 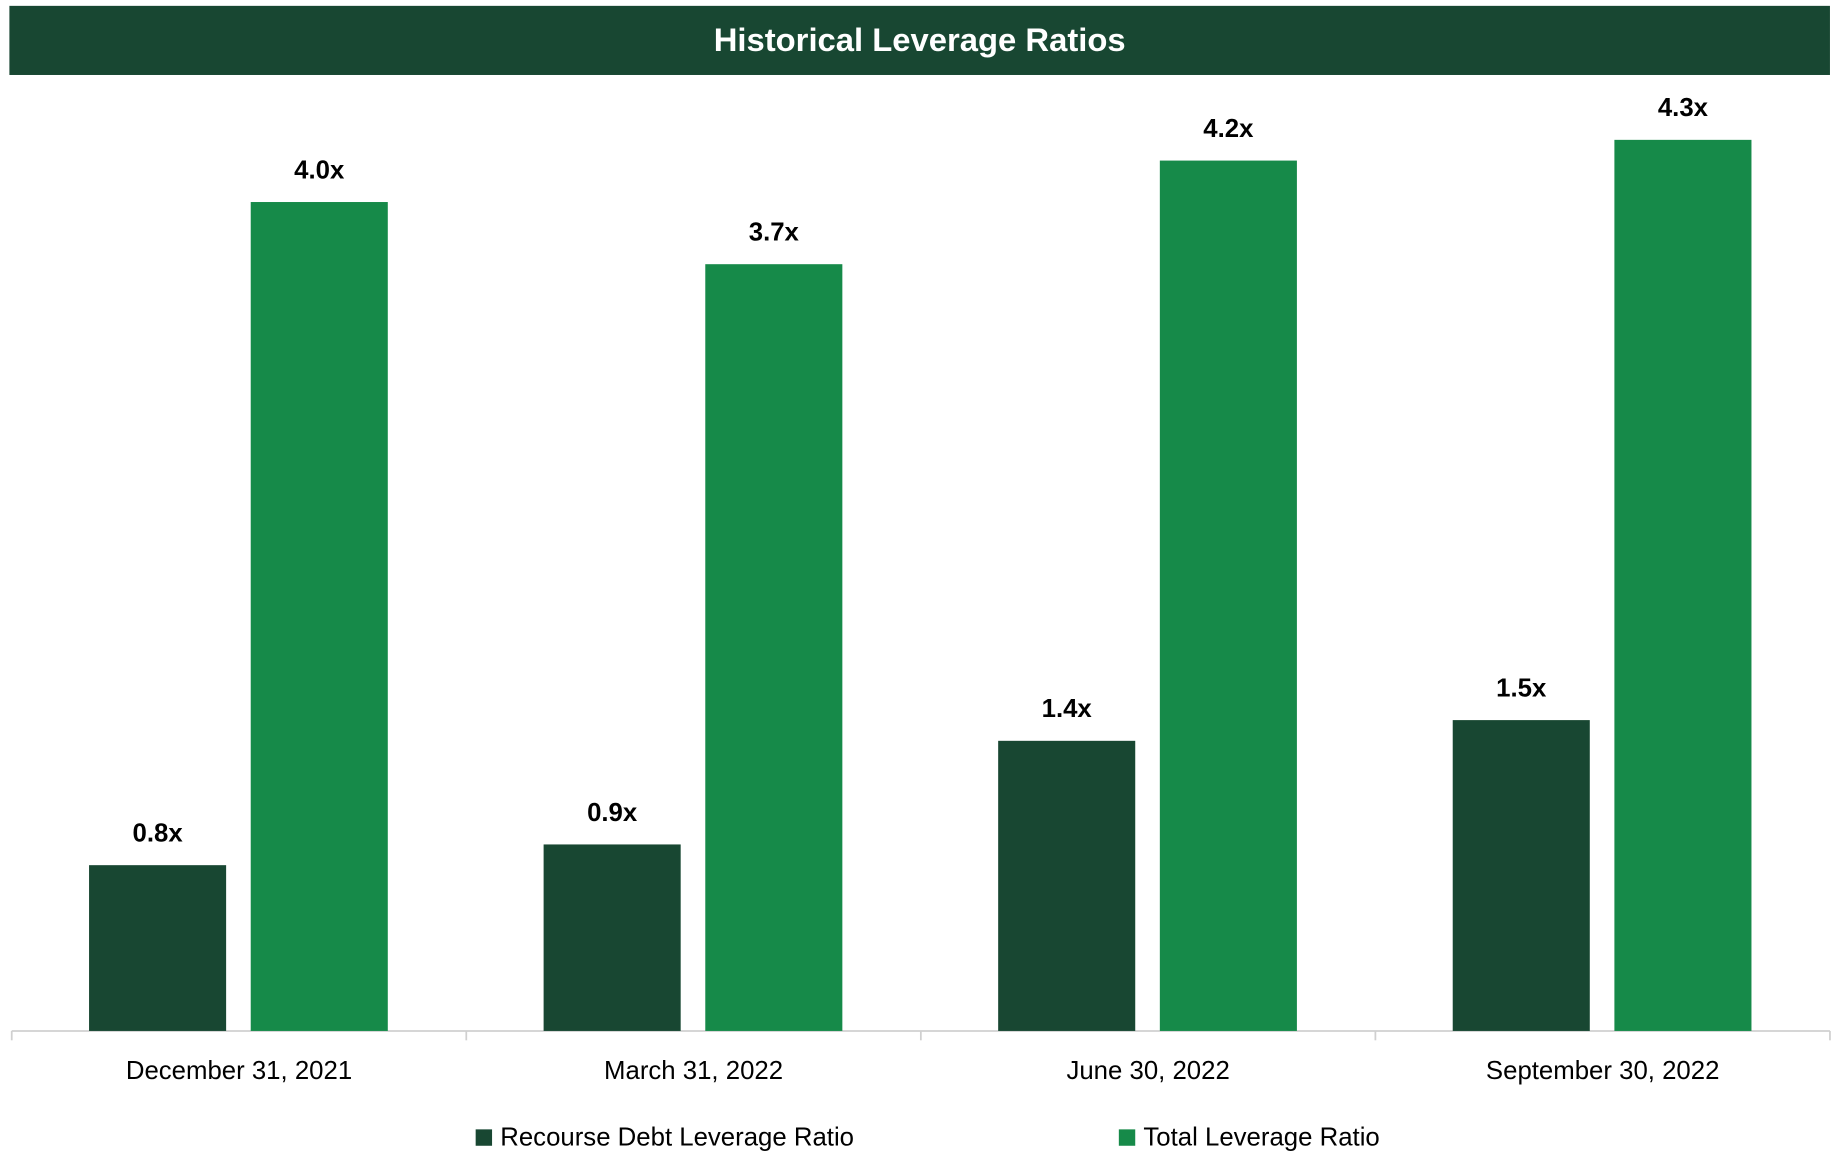 I want to click on legend-label: Recourse Debt Leverage Ratio, so click(x=677, y=1138).